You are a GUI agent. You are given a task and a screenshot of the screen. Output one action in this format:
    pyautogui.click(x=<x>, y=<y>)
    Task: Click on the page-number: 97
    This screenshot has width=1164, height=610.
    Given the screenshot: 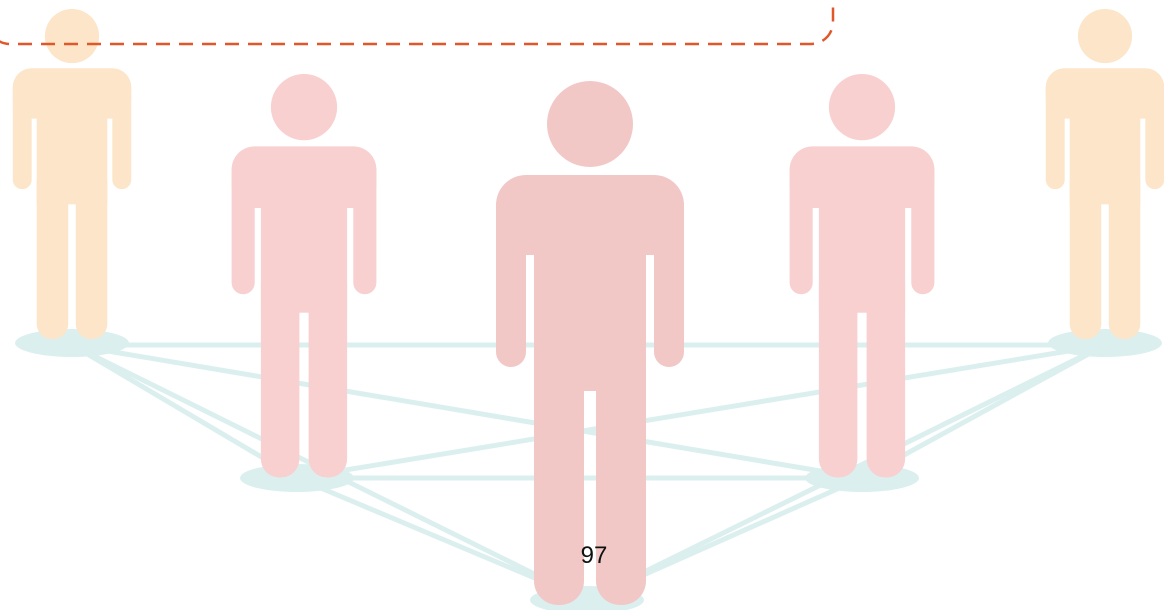 What is the action you would take?
    pyautogui.click(x=594, y=555)
    